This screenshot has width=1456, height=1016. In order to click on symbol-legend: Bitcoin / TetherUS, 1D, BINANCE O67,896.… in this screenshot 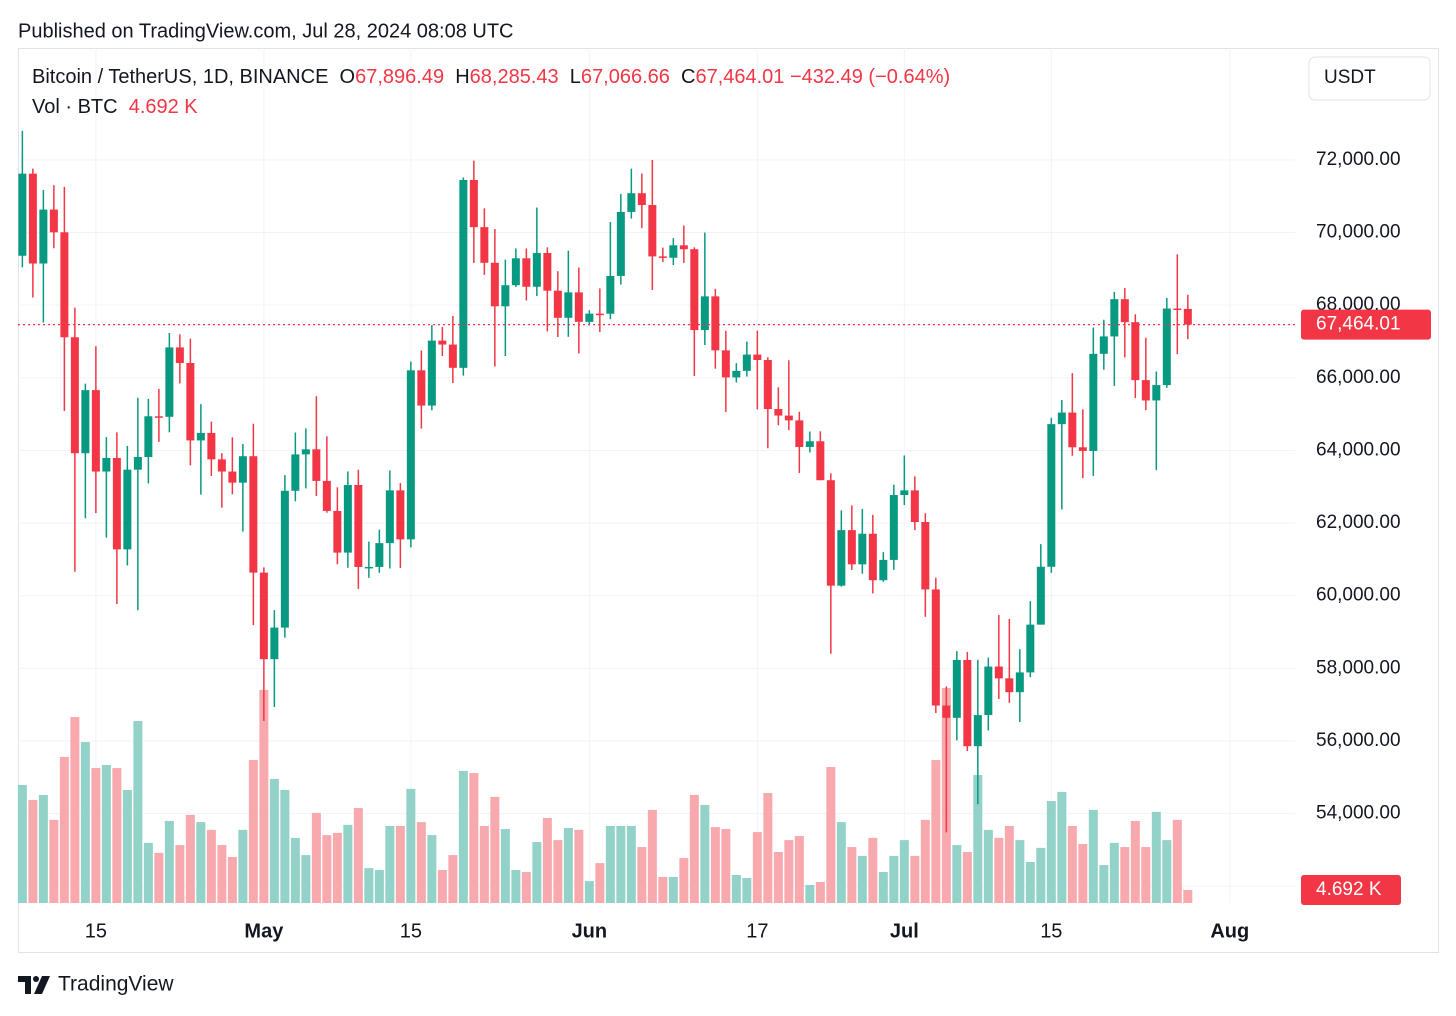, I will do `click(491, 77)`.